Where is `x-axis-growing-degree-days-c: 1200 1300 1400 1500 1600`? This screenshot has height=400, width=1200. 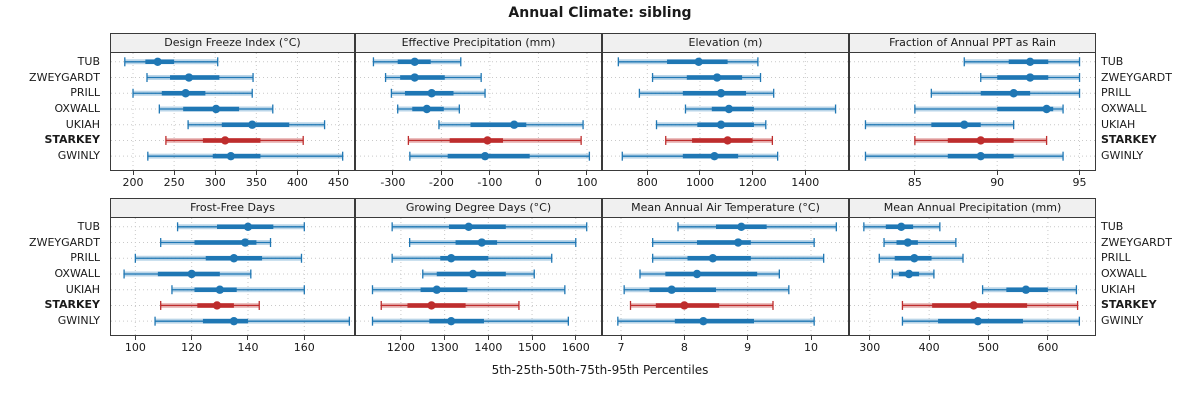
x-axis-growing-degree-days-c: 1200 1300 1400 1500 1600 is located at coordinates (478, 347).